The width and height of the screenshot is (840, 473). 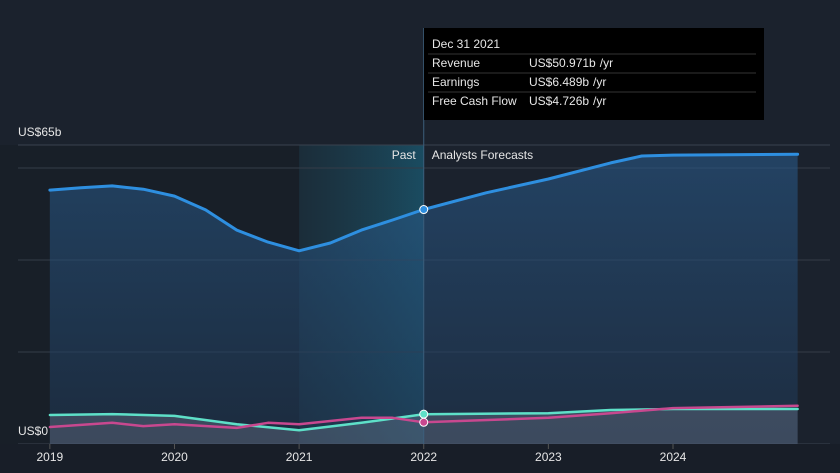 I want to click on tooltip-label: Free Cash Flow, so click(x=474, y=101).